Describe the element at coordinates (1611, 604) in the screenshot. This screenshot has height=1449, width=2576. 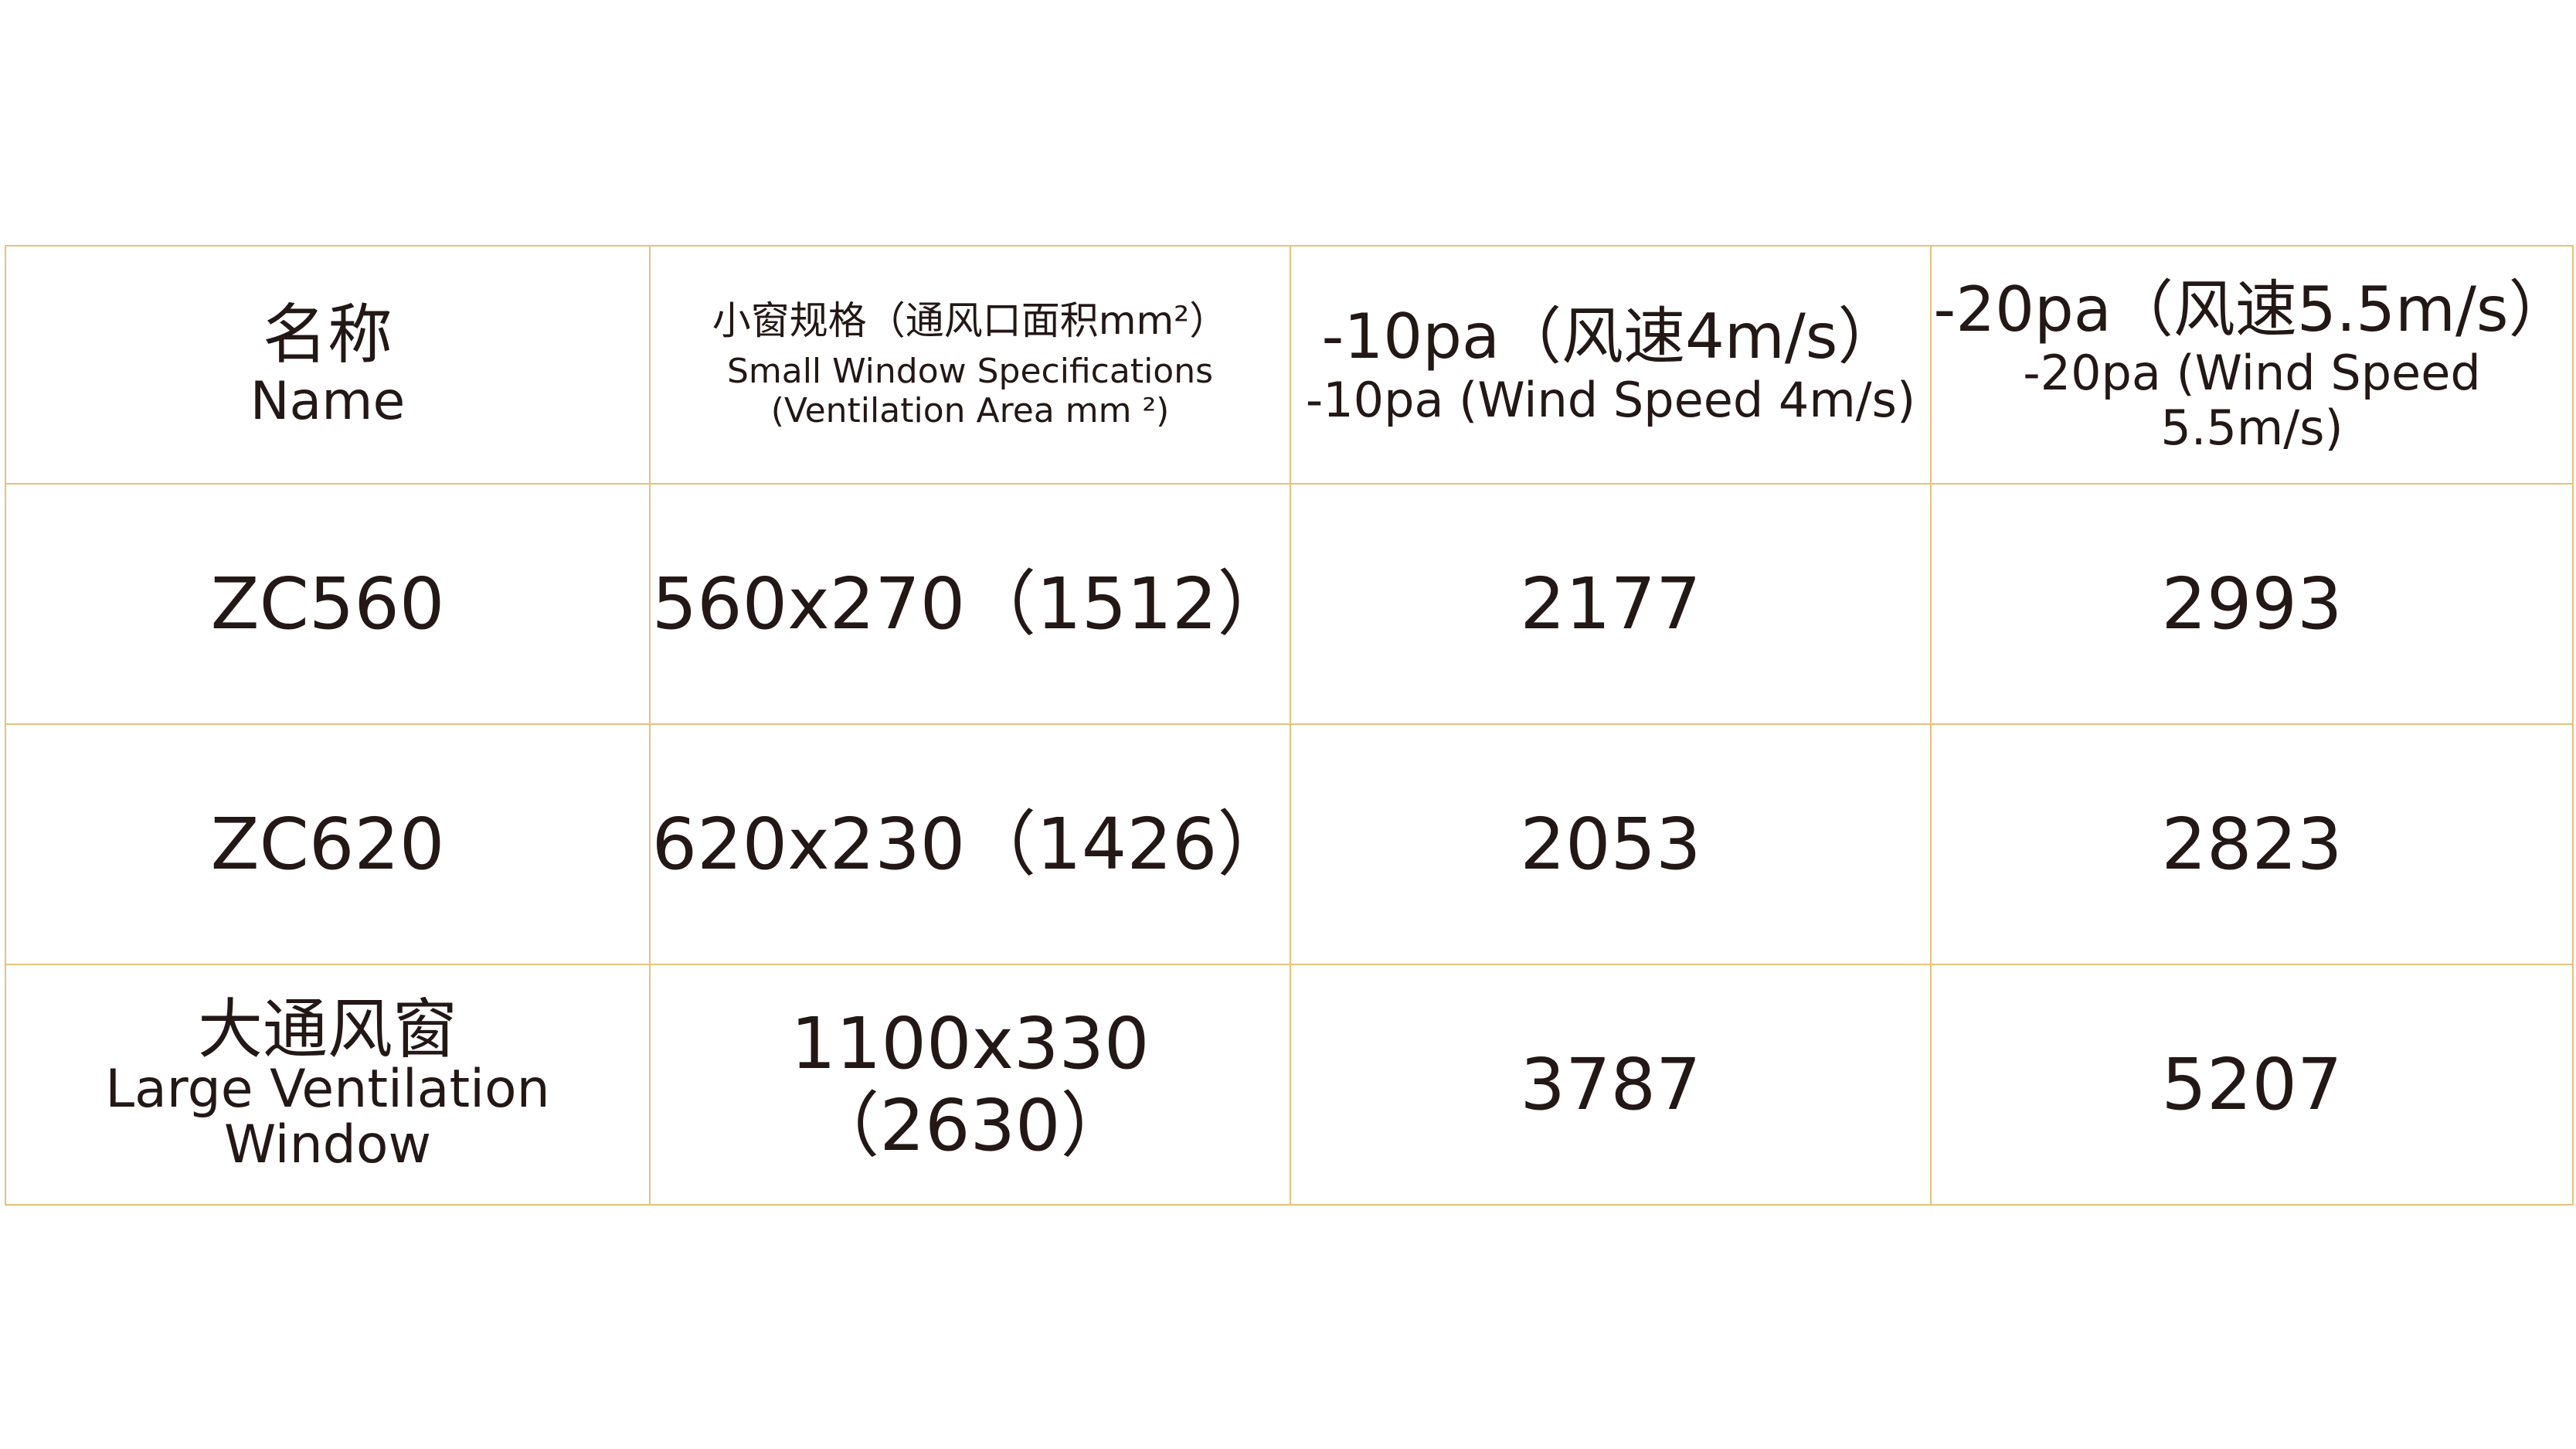
I see `cell-10pa: 2177` at that location.